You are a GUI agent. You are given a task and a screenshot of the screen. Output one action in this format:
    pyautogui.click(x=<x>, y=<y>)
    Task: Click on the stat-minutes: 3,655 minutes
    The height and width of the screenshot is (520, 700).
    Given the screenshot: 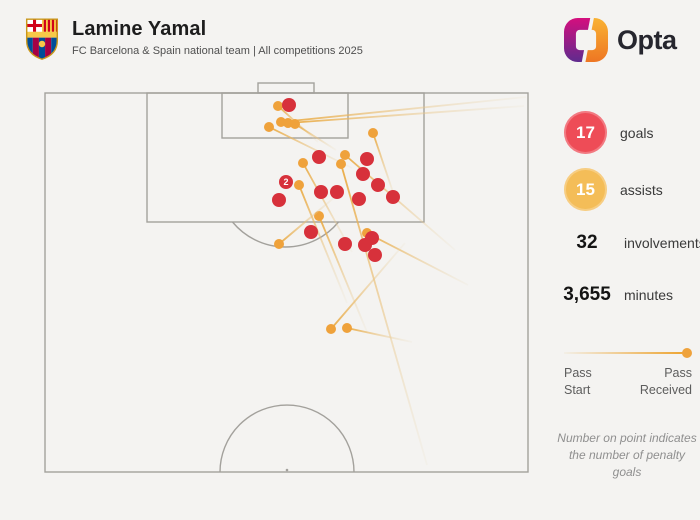 What is the action you would take?
    pyautogui.click(x=615, y=295)
    